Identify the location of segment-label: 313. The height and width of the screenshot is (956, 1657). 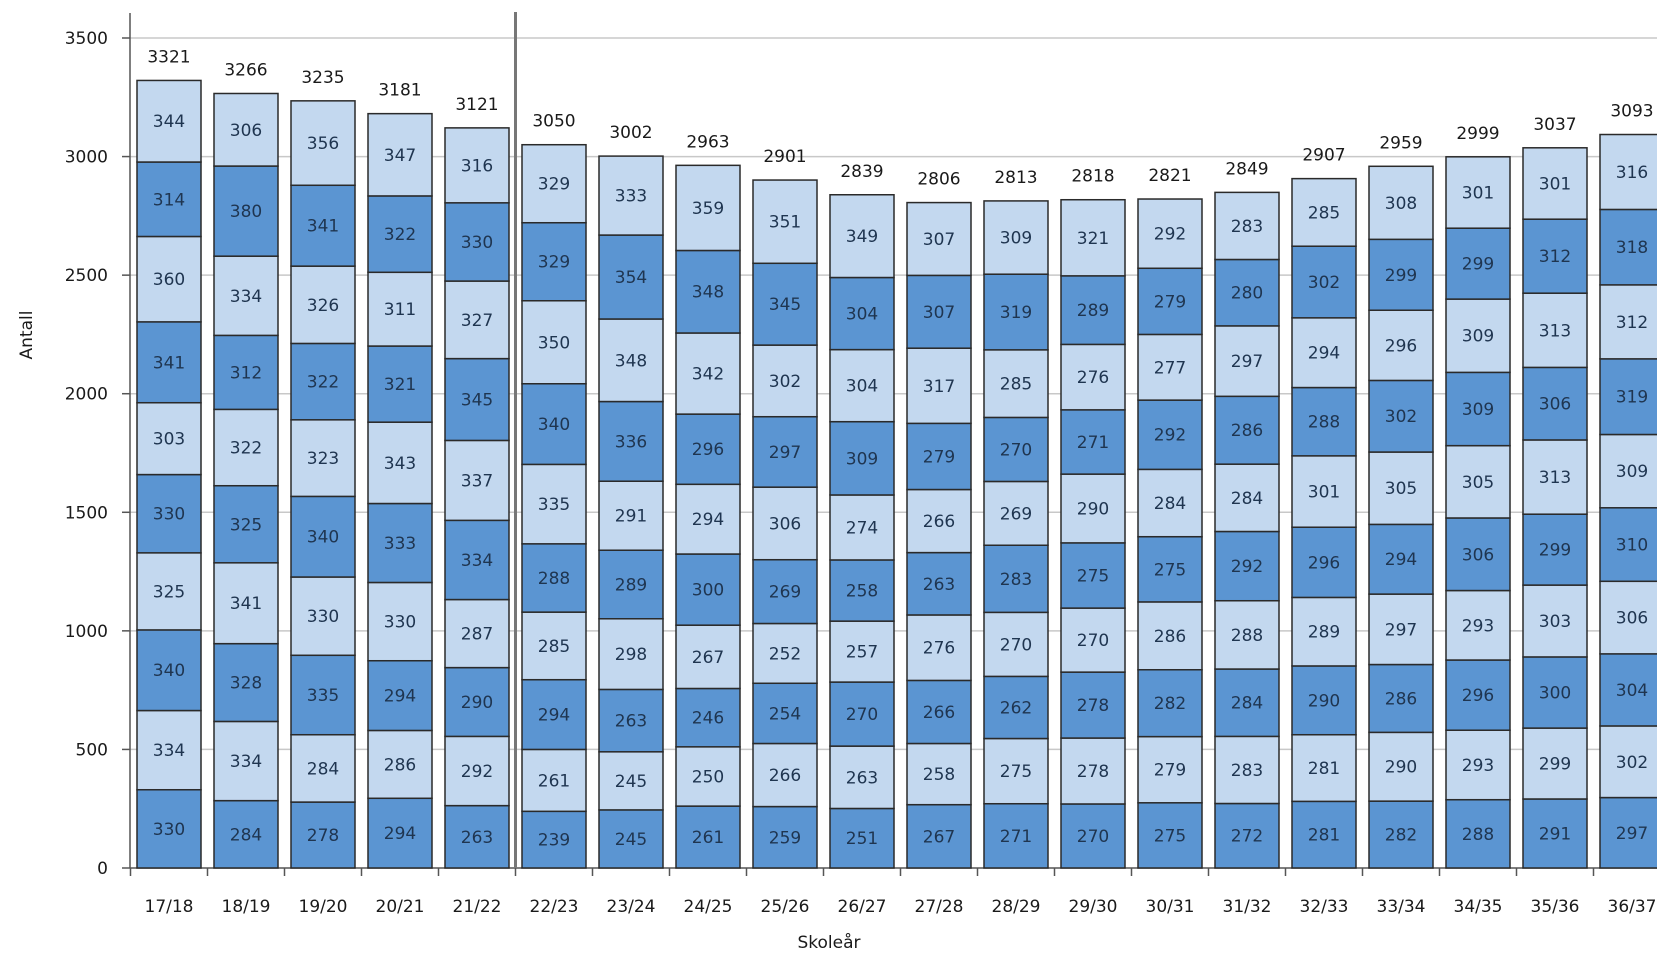
(1555, 478).